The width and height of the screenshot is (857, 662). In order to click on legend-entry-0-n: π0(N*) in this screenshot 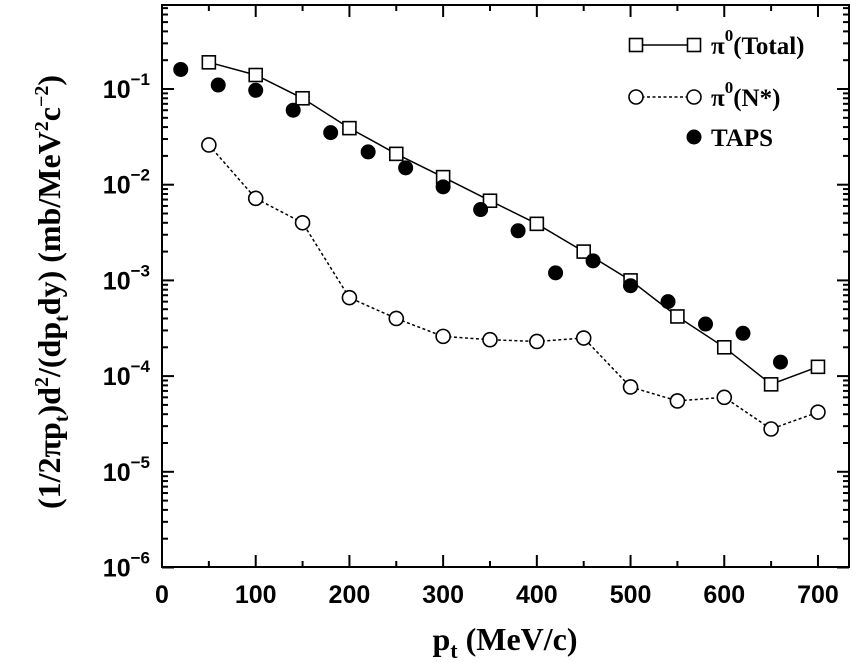, I will do `click(704, 95)`.